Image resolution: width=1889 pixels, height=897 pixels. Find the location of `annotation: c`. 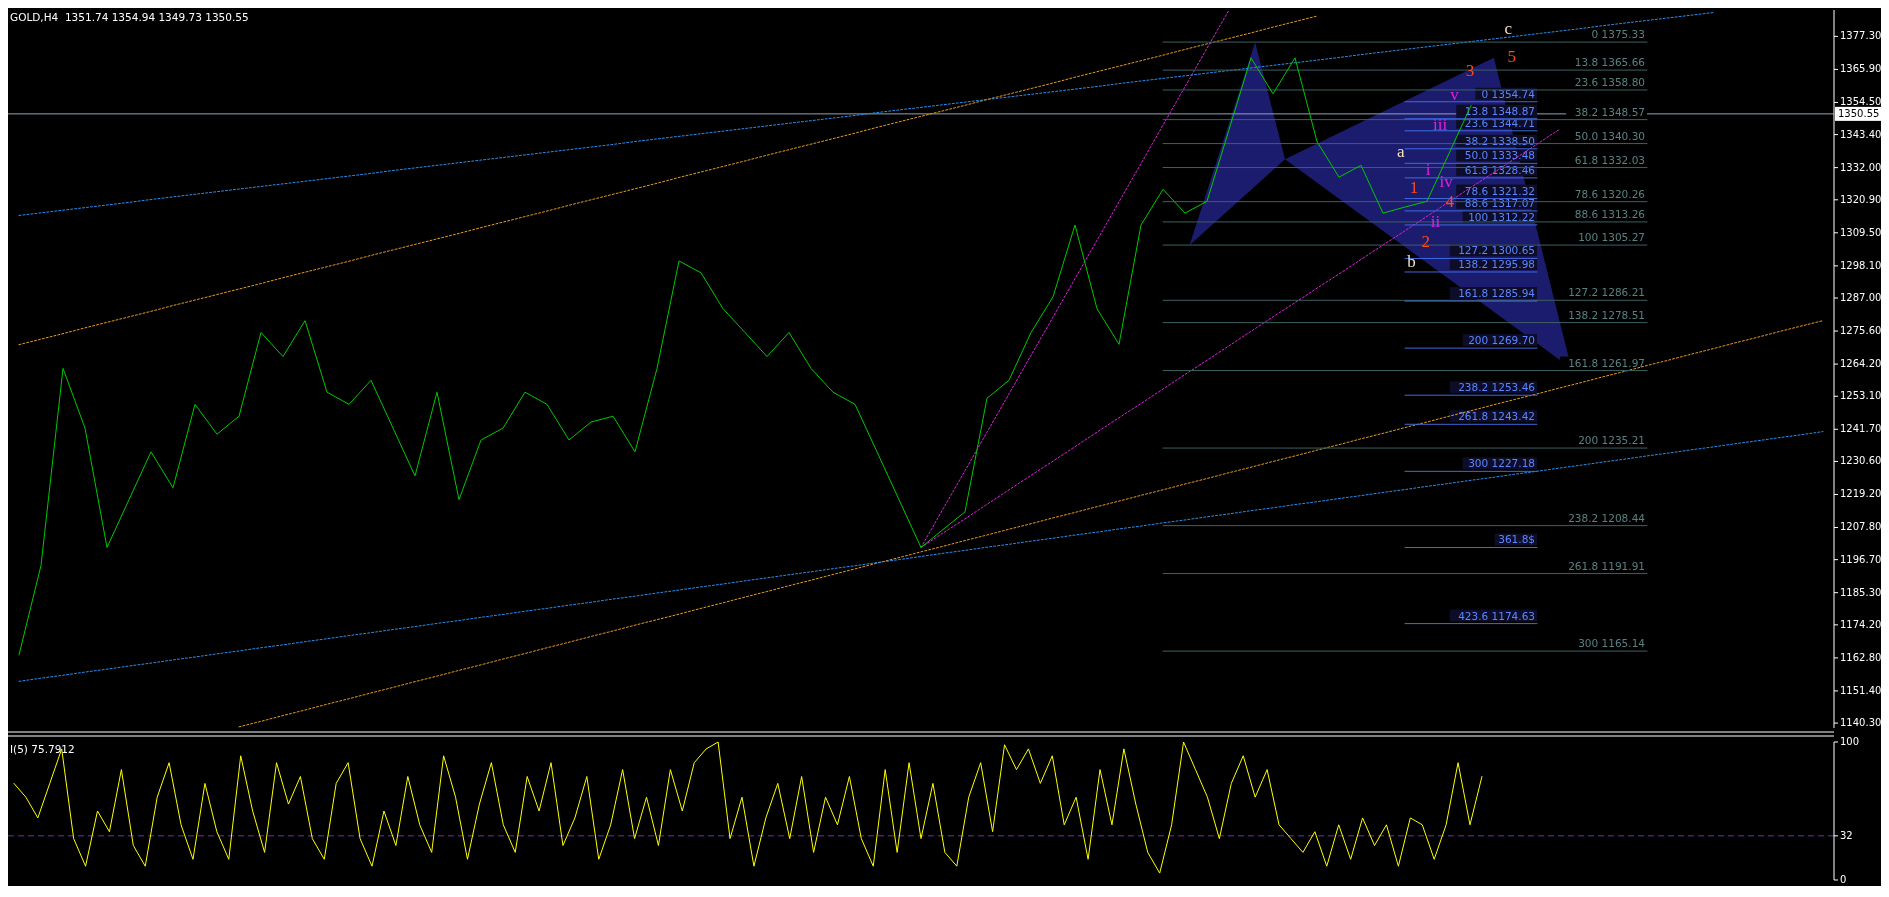

annotation: c is located at coordinates (1508, 29).